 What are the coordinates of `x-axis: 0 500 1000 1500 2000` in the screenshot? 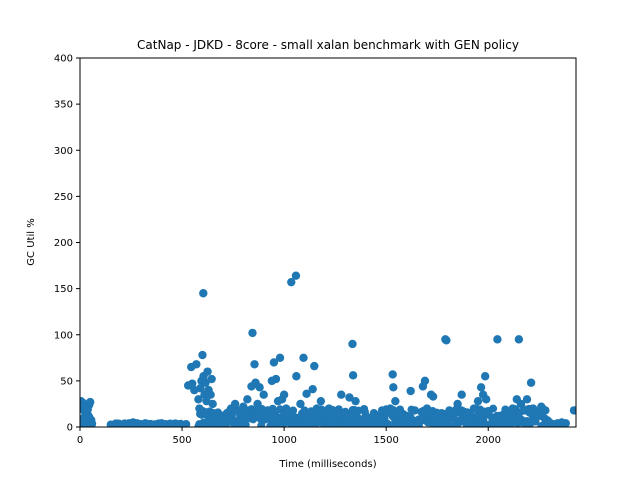 It's located at (289, 436).